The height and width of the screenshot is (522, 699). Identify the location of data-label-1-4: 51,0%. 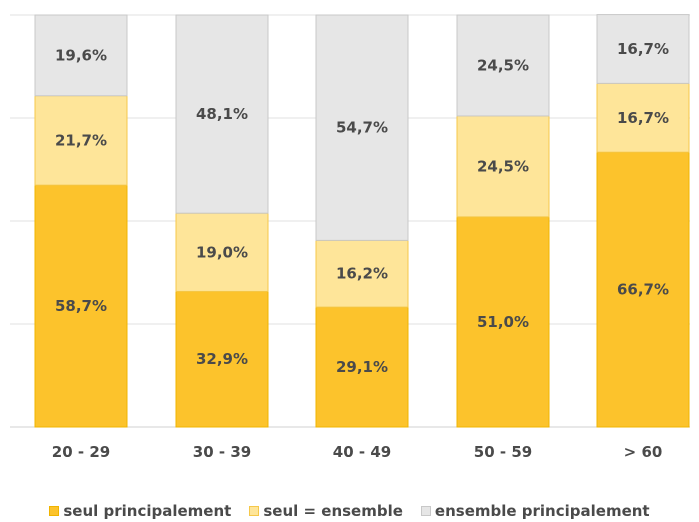
(503, 322).